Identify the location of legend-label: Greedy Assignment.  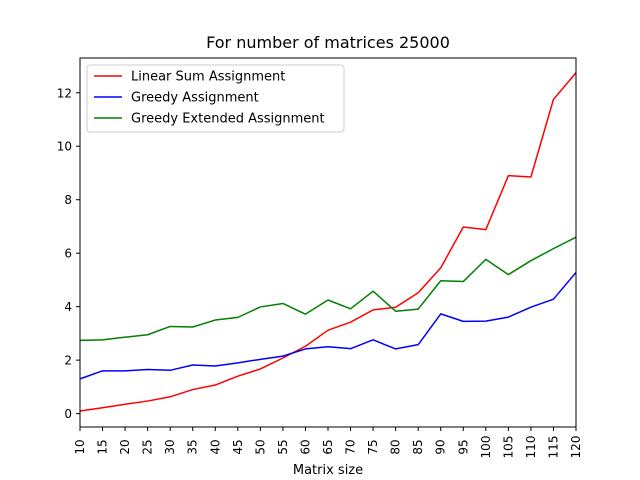
(195, 98).